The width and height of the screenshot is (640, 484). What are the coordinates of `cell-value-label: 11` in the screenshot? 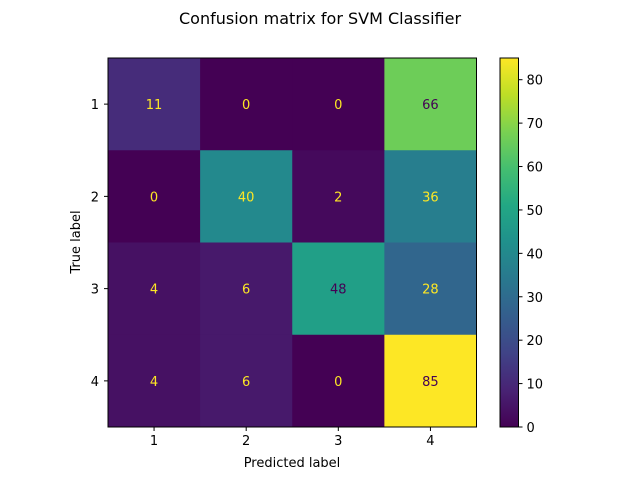 It's located at (154, 105).